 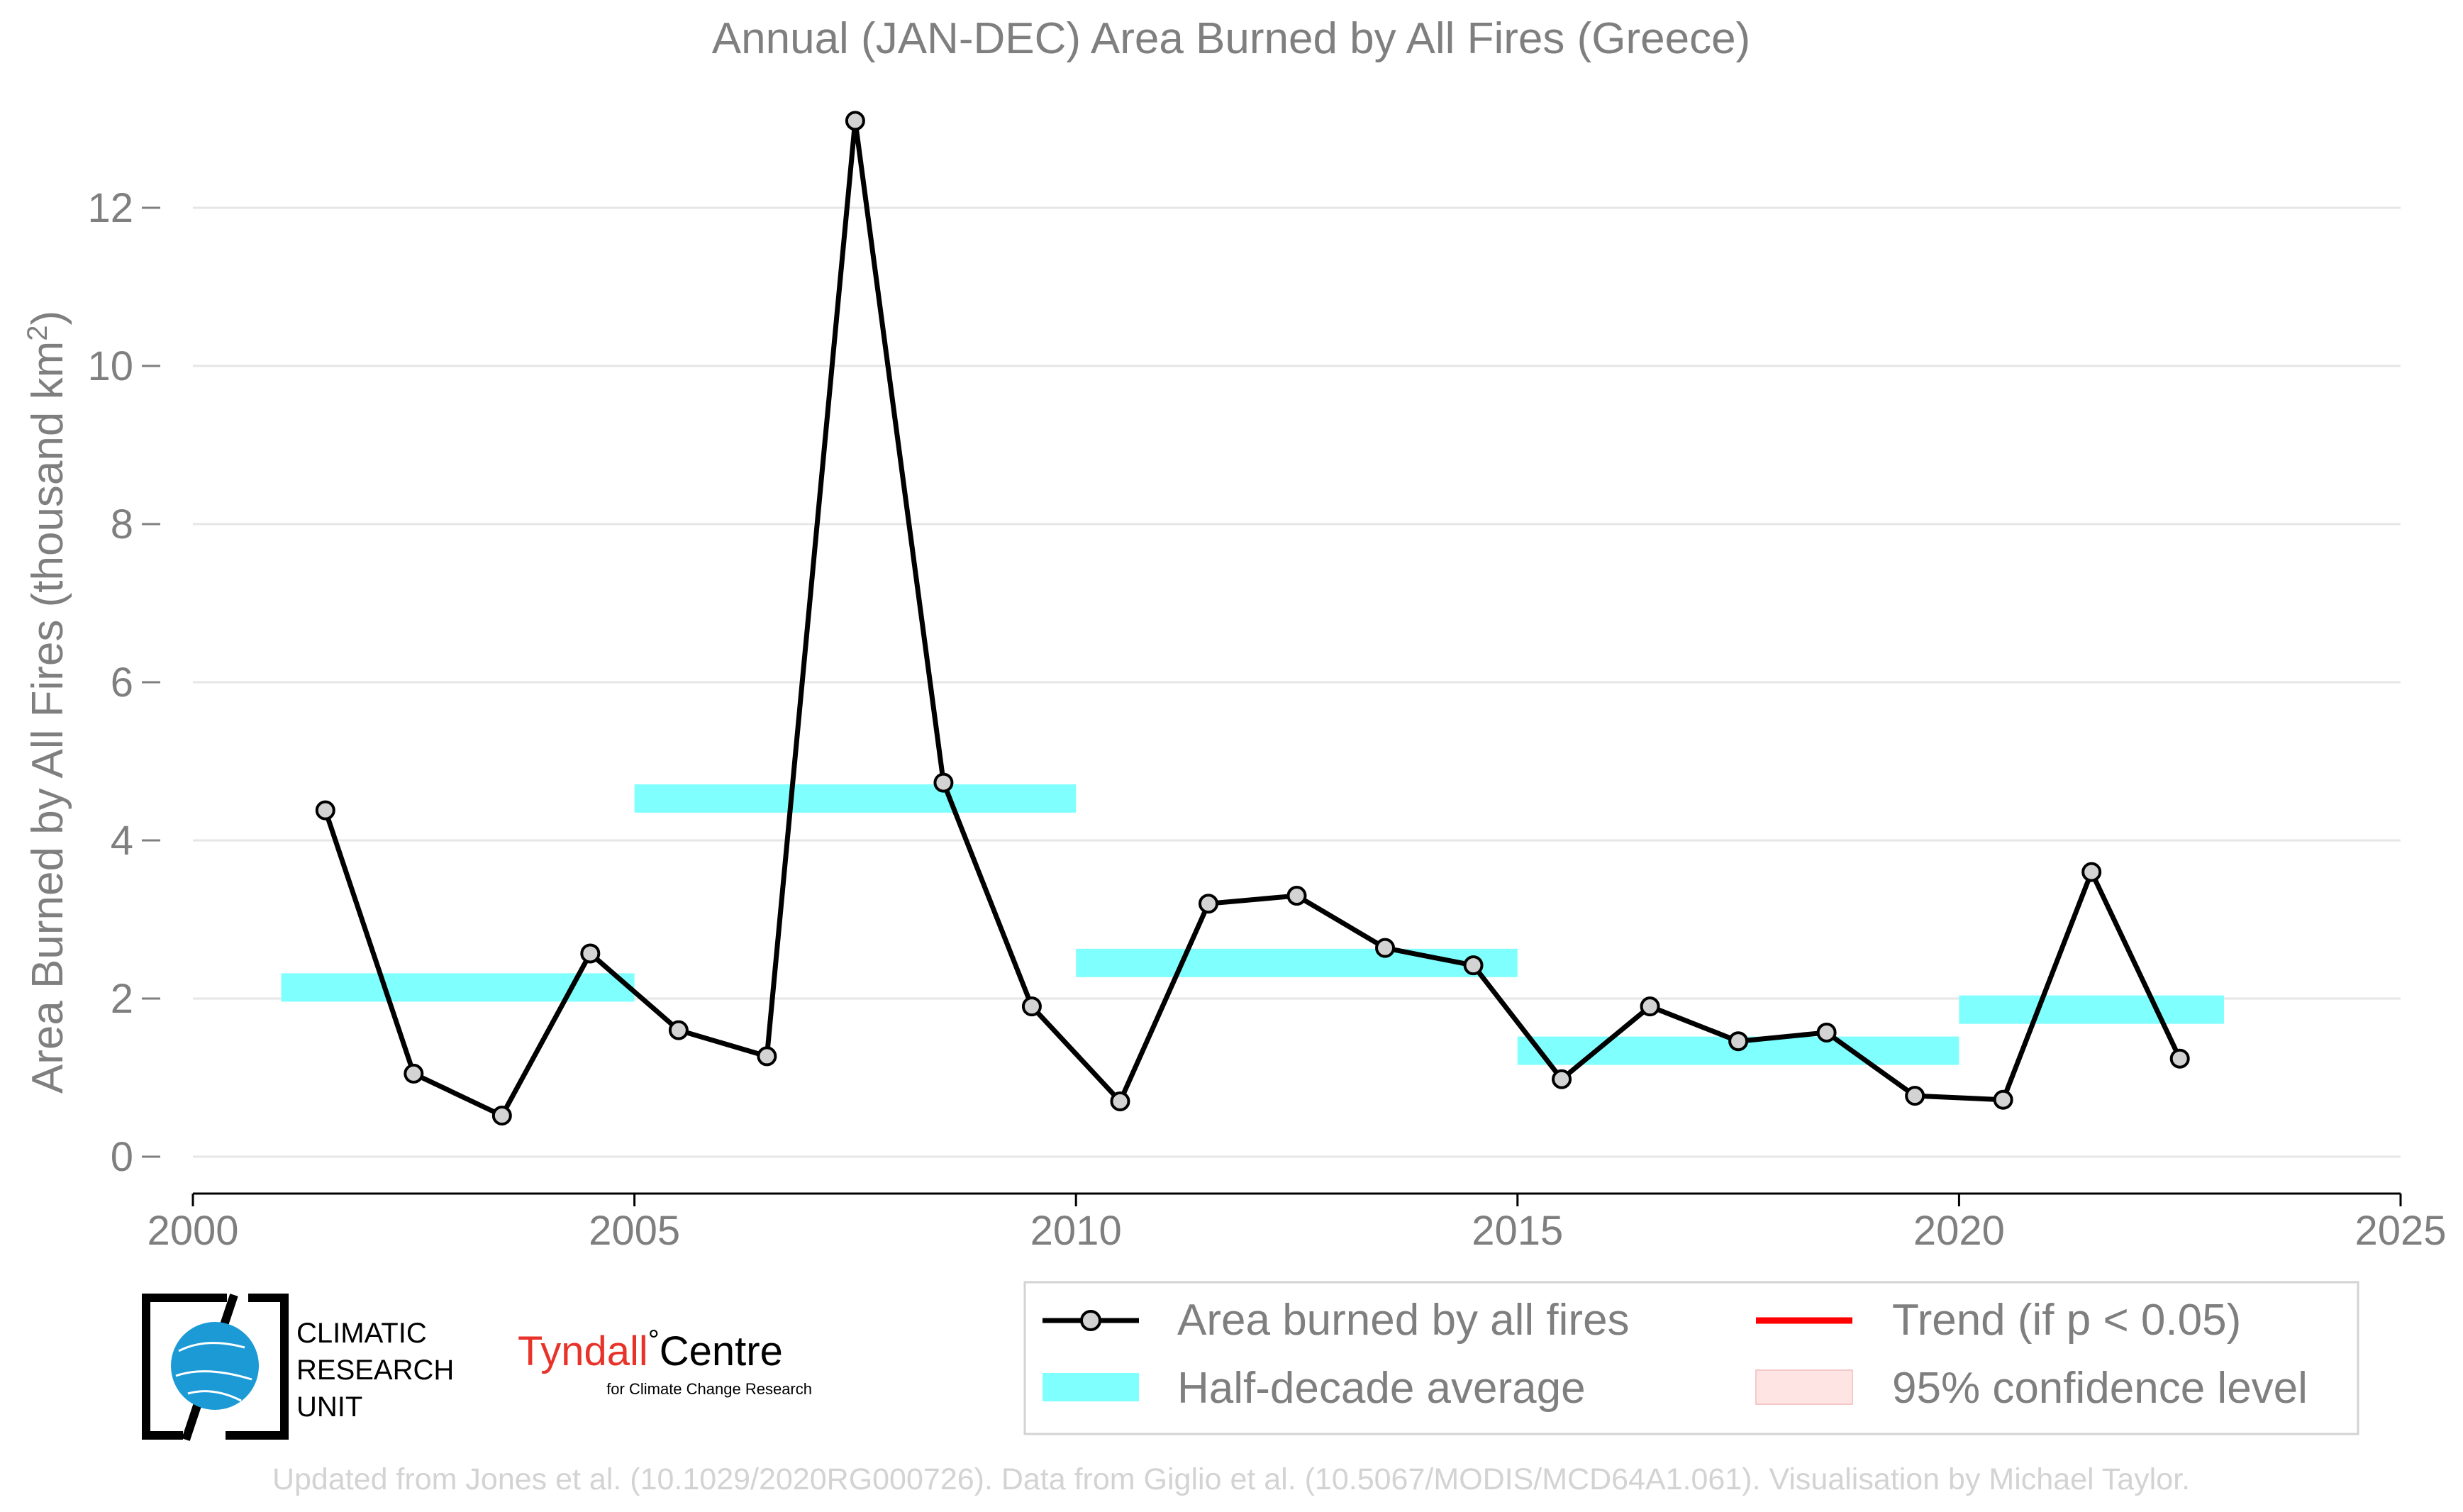 What do you see at coordinates (2400, 1231) in the screenshot?
I see `x-tick-label-2025: 2025` at bounding box center [2400, 1231].